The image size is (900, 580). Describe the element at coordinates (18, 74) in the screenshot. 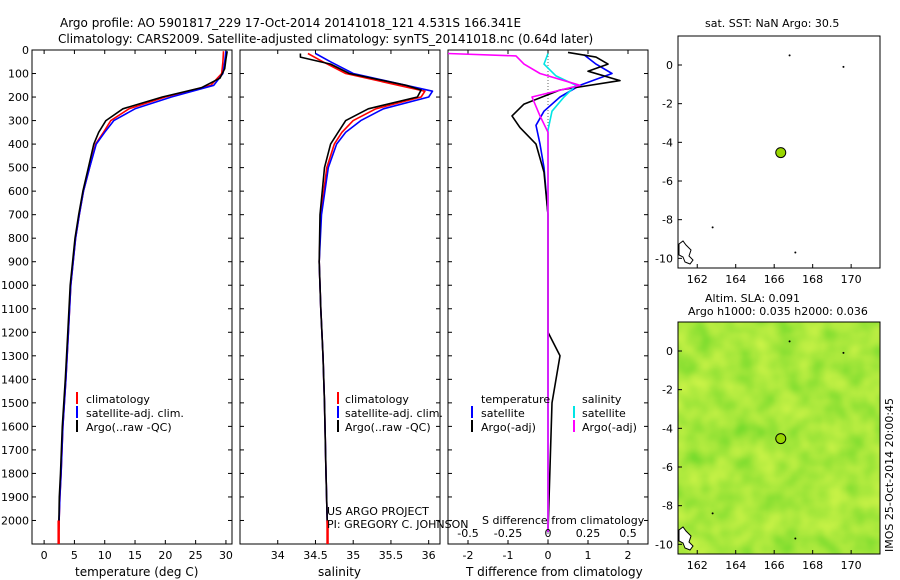

I see `depth-tick-label: 100` at that location.